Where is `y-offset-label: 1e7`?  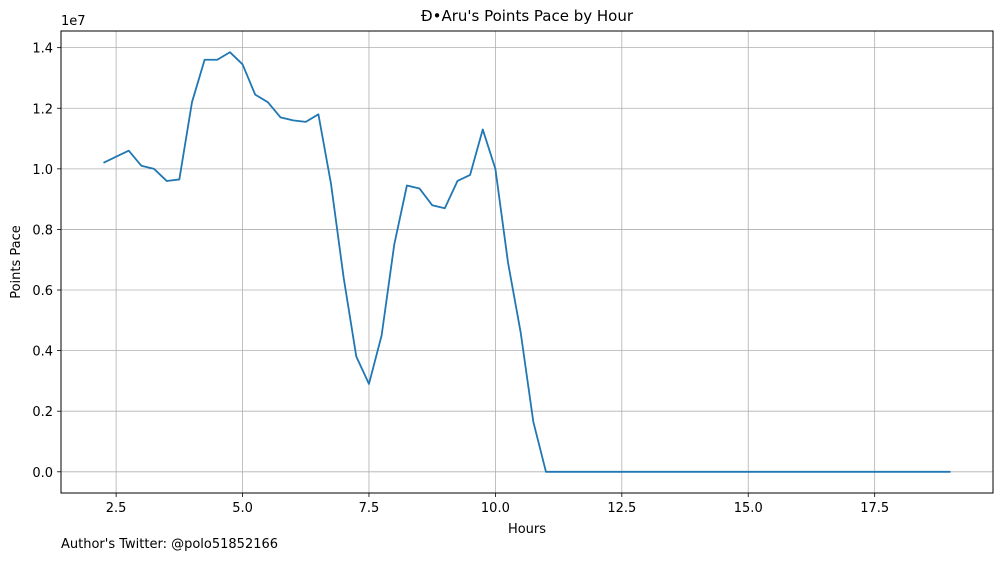 y-offset-label: 1e7 is located at coordinates (73, 21).